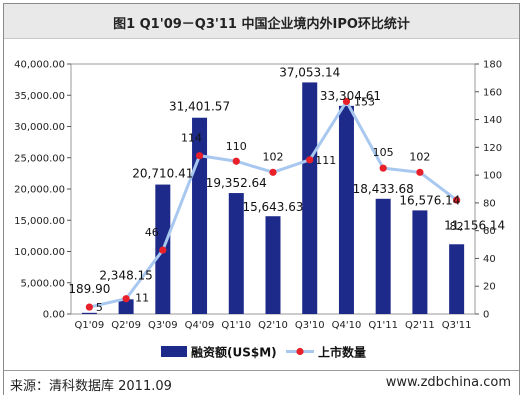  Describe the element at coordinates (486, 315) in the screenshot. I see `right-axis-tick-label: 0` at that location.